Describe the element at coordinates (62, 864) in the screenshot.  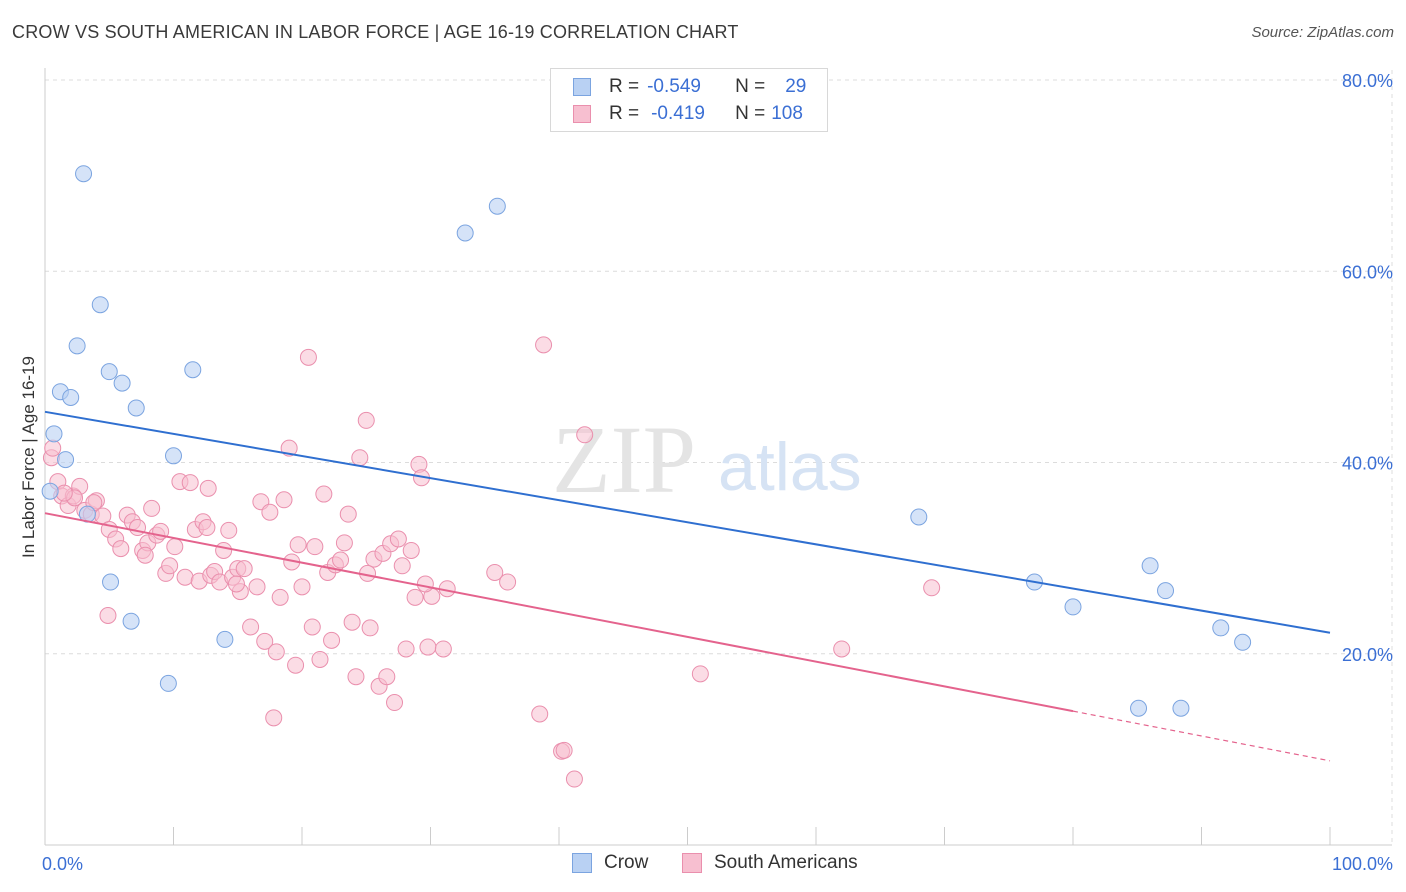
I see `x-tick-label-min: 0.0%` at that location.